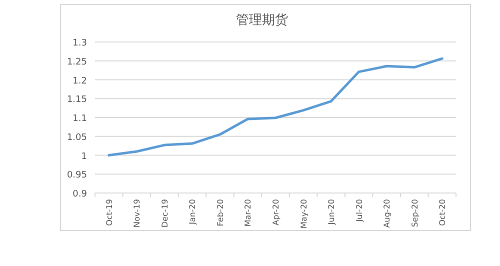  What do you see at coordinates (165, 213) in the screenshot?
I see `x-tick-label: Dec-19` at bounding box center [165, 213].